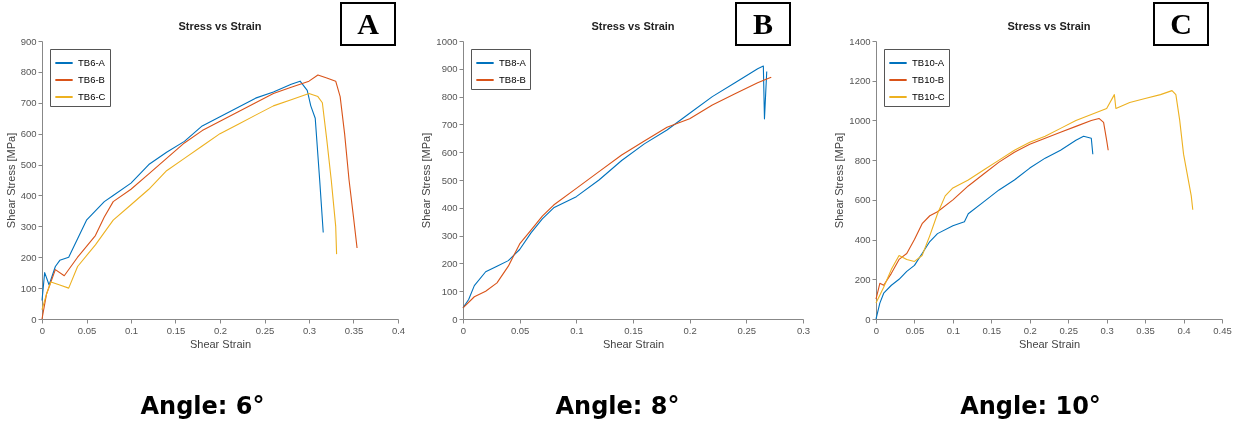 This screenshot has width=1255, height=429. What do you see at coordinates (1030, 406) in the screenshot?
I see `text: Angle: 10°` at bounding box center [1030, 406].